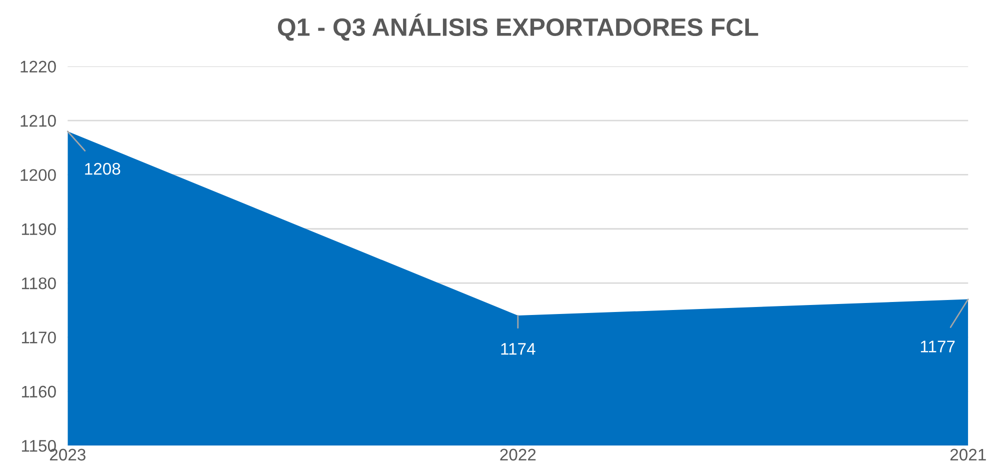  I want to click on y-tick-label: 1160, so click(39, 392).